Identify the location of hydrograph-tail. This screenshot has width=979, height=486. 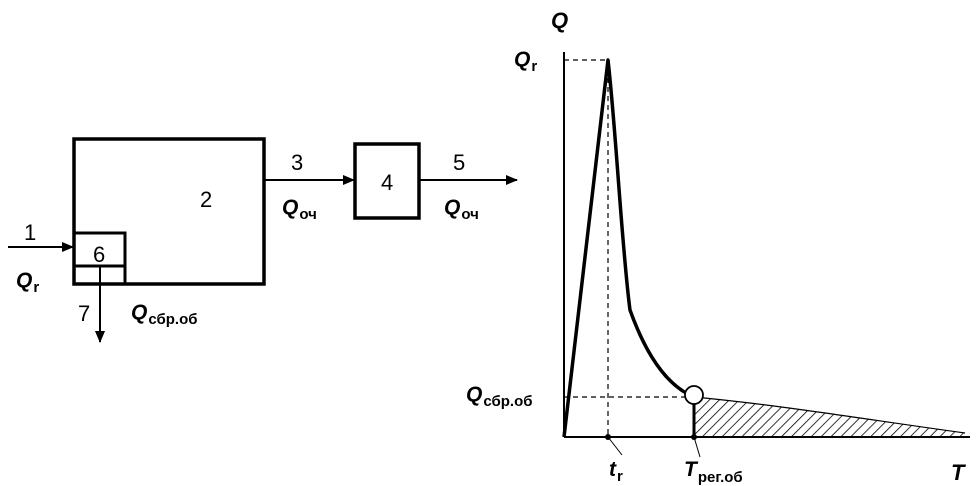
(829, 415).